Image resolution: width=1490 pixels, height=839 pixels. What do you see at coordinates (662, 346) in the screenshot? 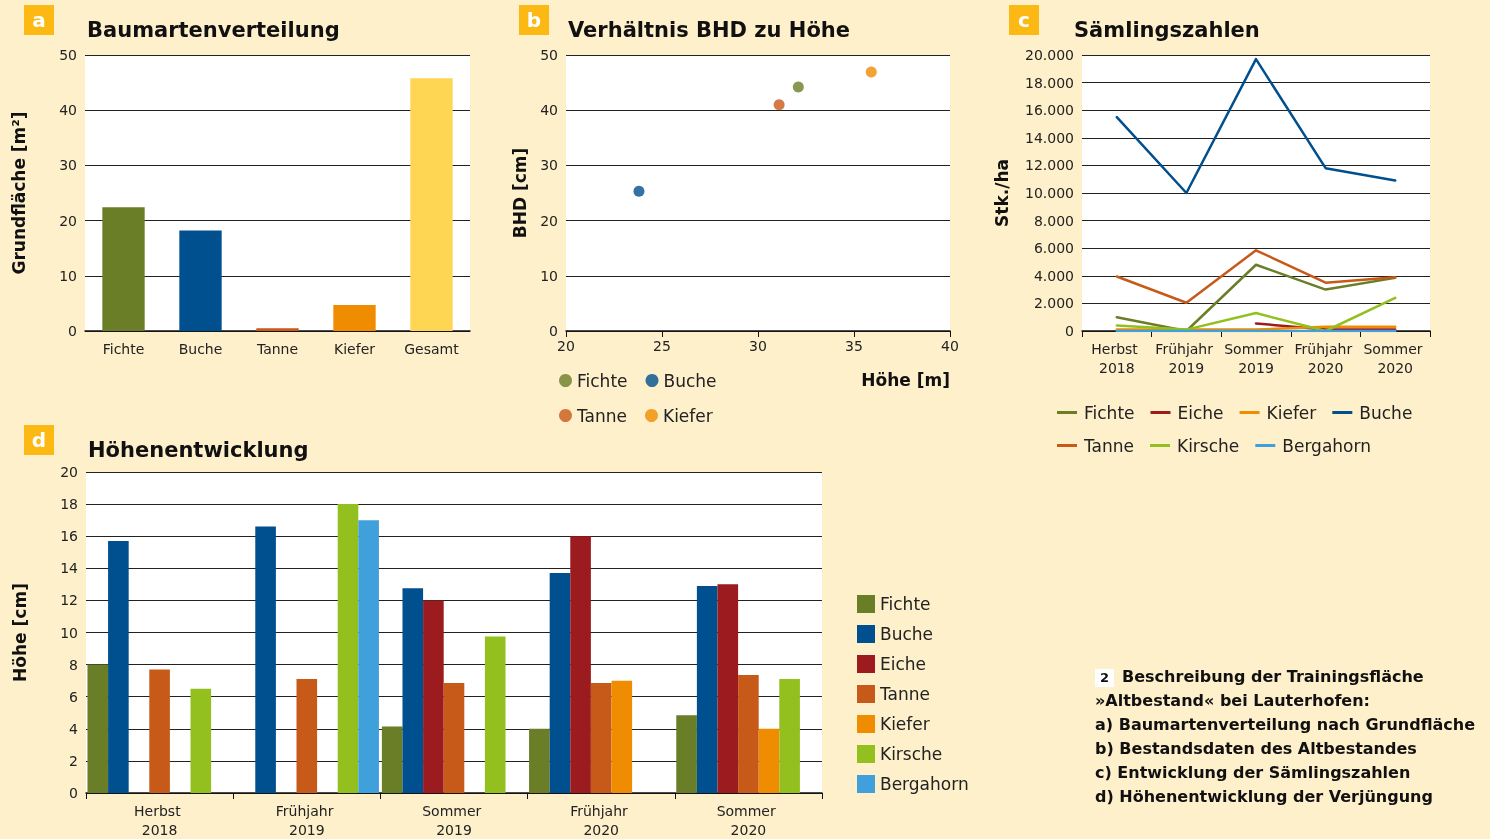
I see `x-tick-label: 25` at bounding box center [662, 346].